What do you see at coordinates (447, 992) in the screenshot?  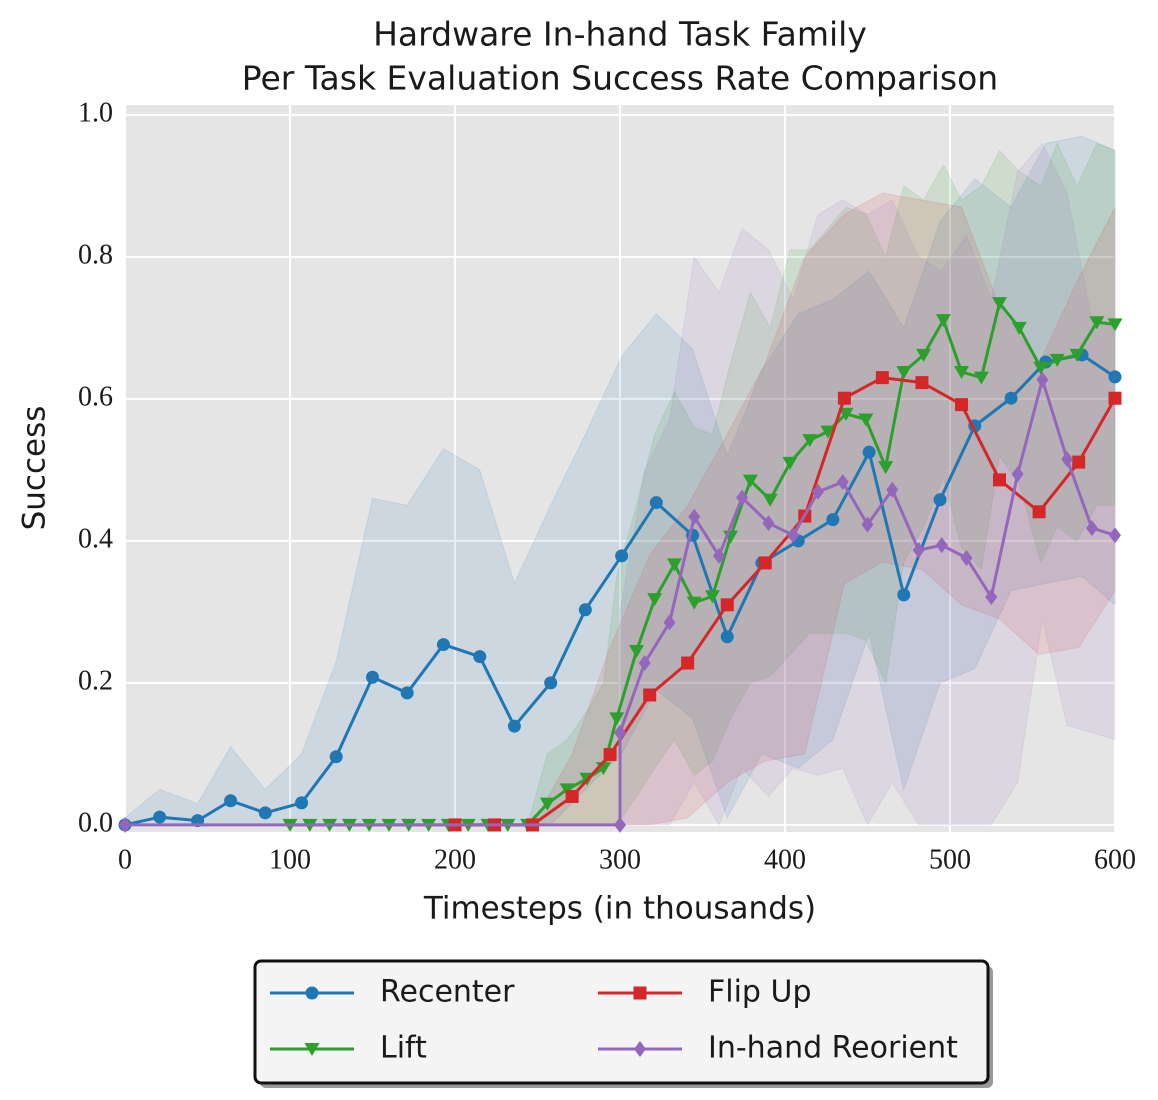 I see `legend-label: Recenter` at bounding box center [447, 992].